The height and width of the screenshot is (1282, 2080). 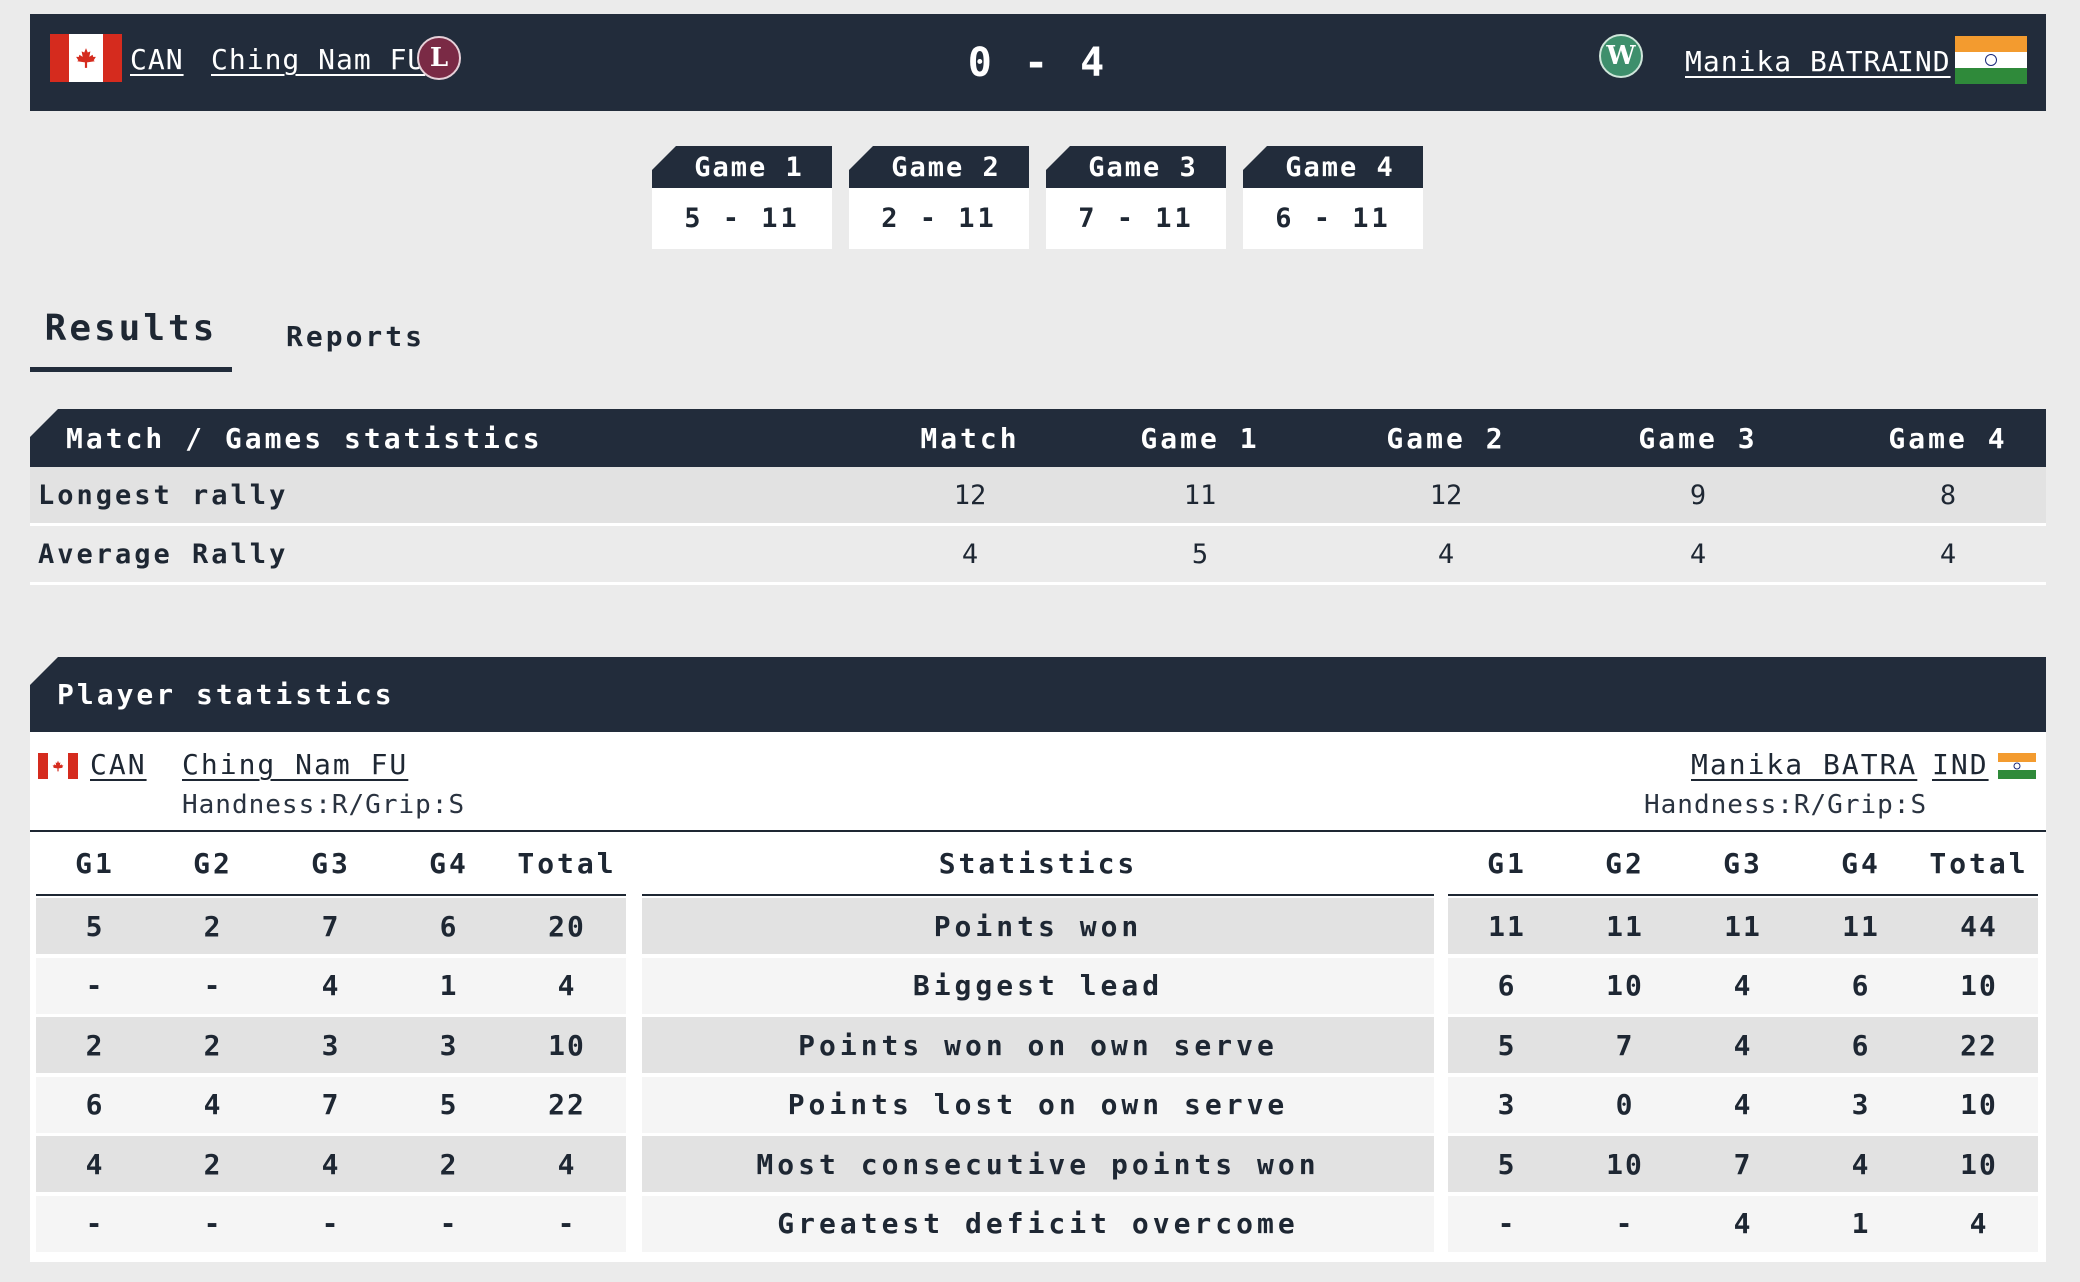 What do you see at coordinates (567, 1104) in the screenshot?
I see `left-player-cell: 22` at bounding box center [567, 1104].